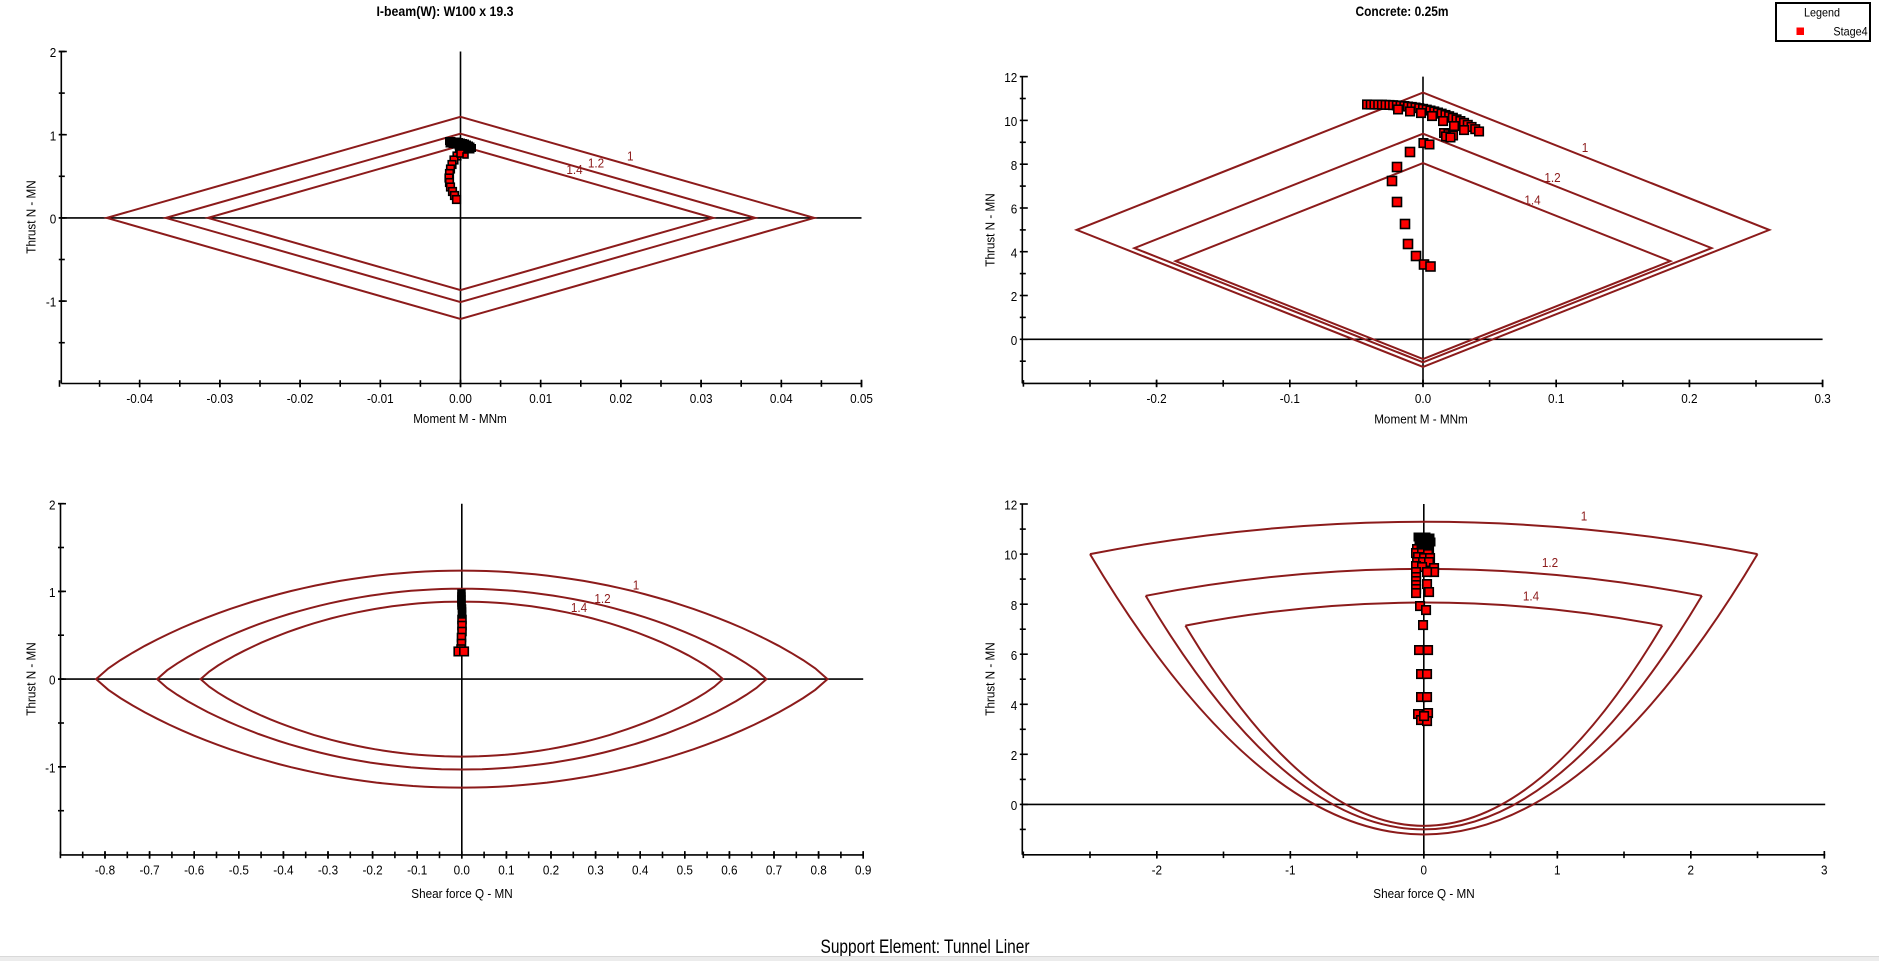  I want to click on svg-text: -2, so click(1157, 869).